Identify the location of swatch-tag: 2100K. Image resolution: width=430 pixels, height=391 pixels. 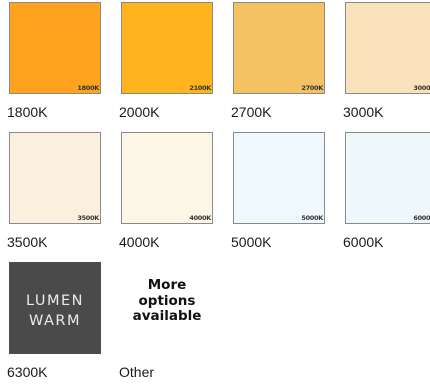
(200, 88).